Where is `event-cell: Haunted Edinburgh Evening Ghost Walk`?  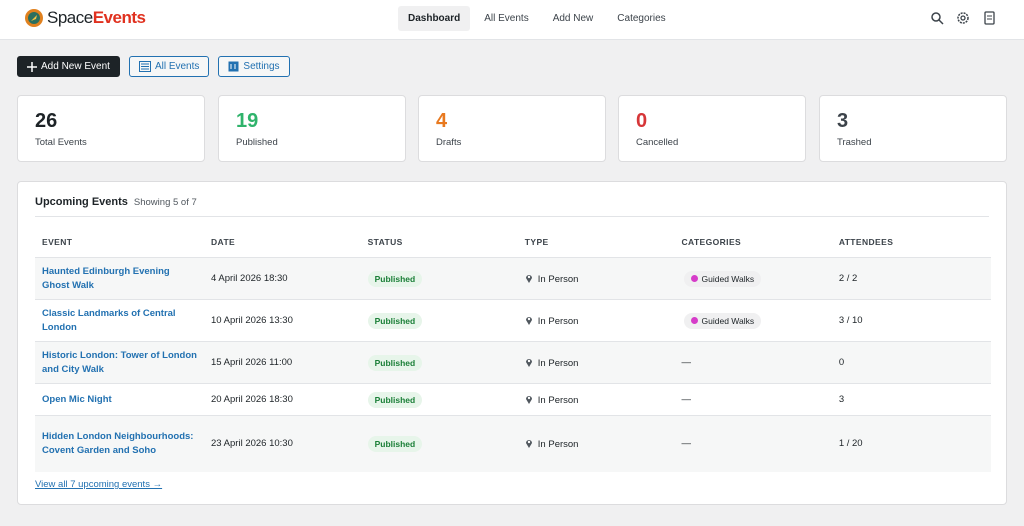
event-cell: Haunted Edinburgh Evening Ghost Walk is located at coordinates (119, 278).